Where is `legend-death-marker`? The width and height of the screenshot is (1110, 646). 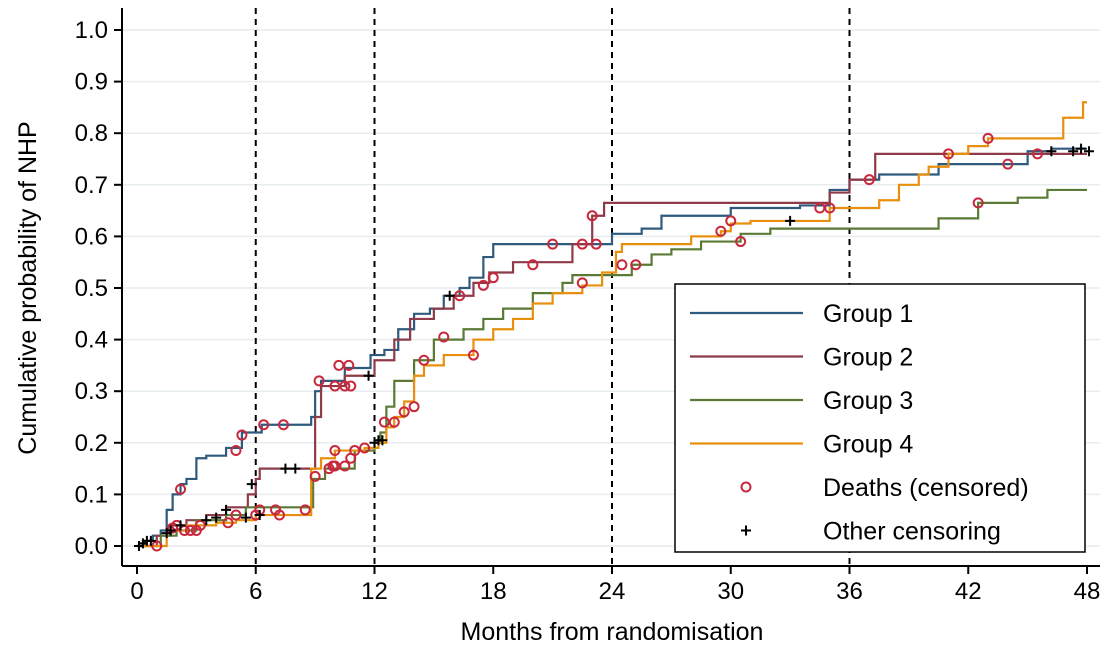 legend-death-marker is located at coordinates (746, 487).